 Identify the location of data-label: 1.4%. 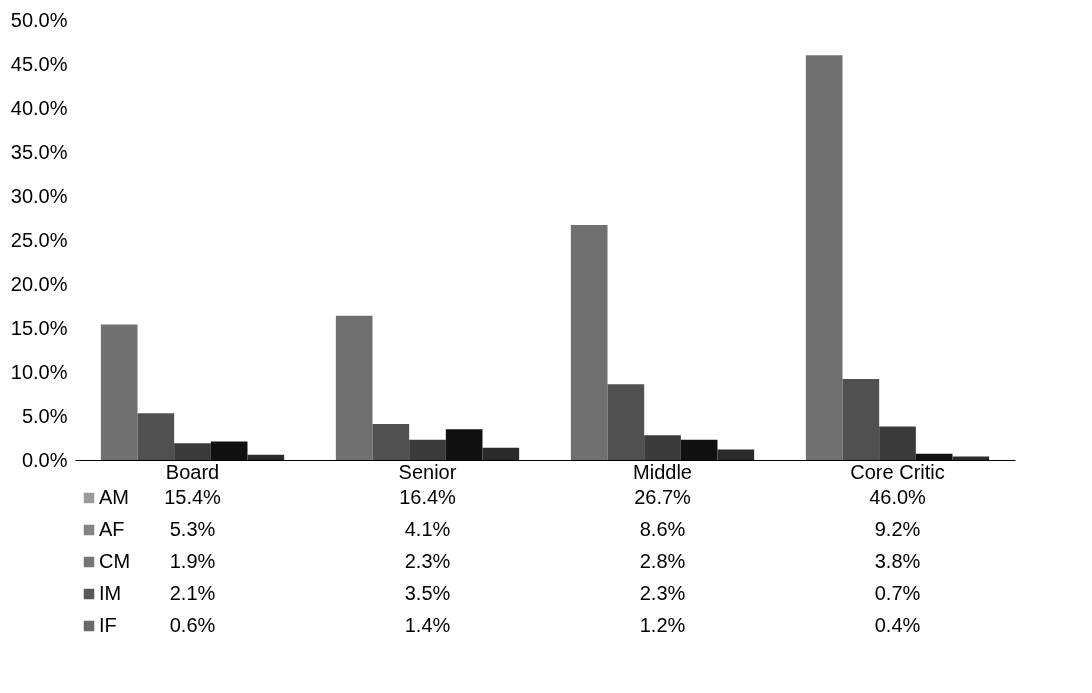
(427, 625).